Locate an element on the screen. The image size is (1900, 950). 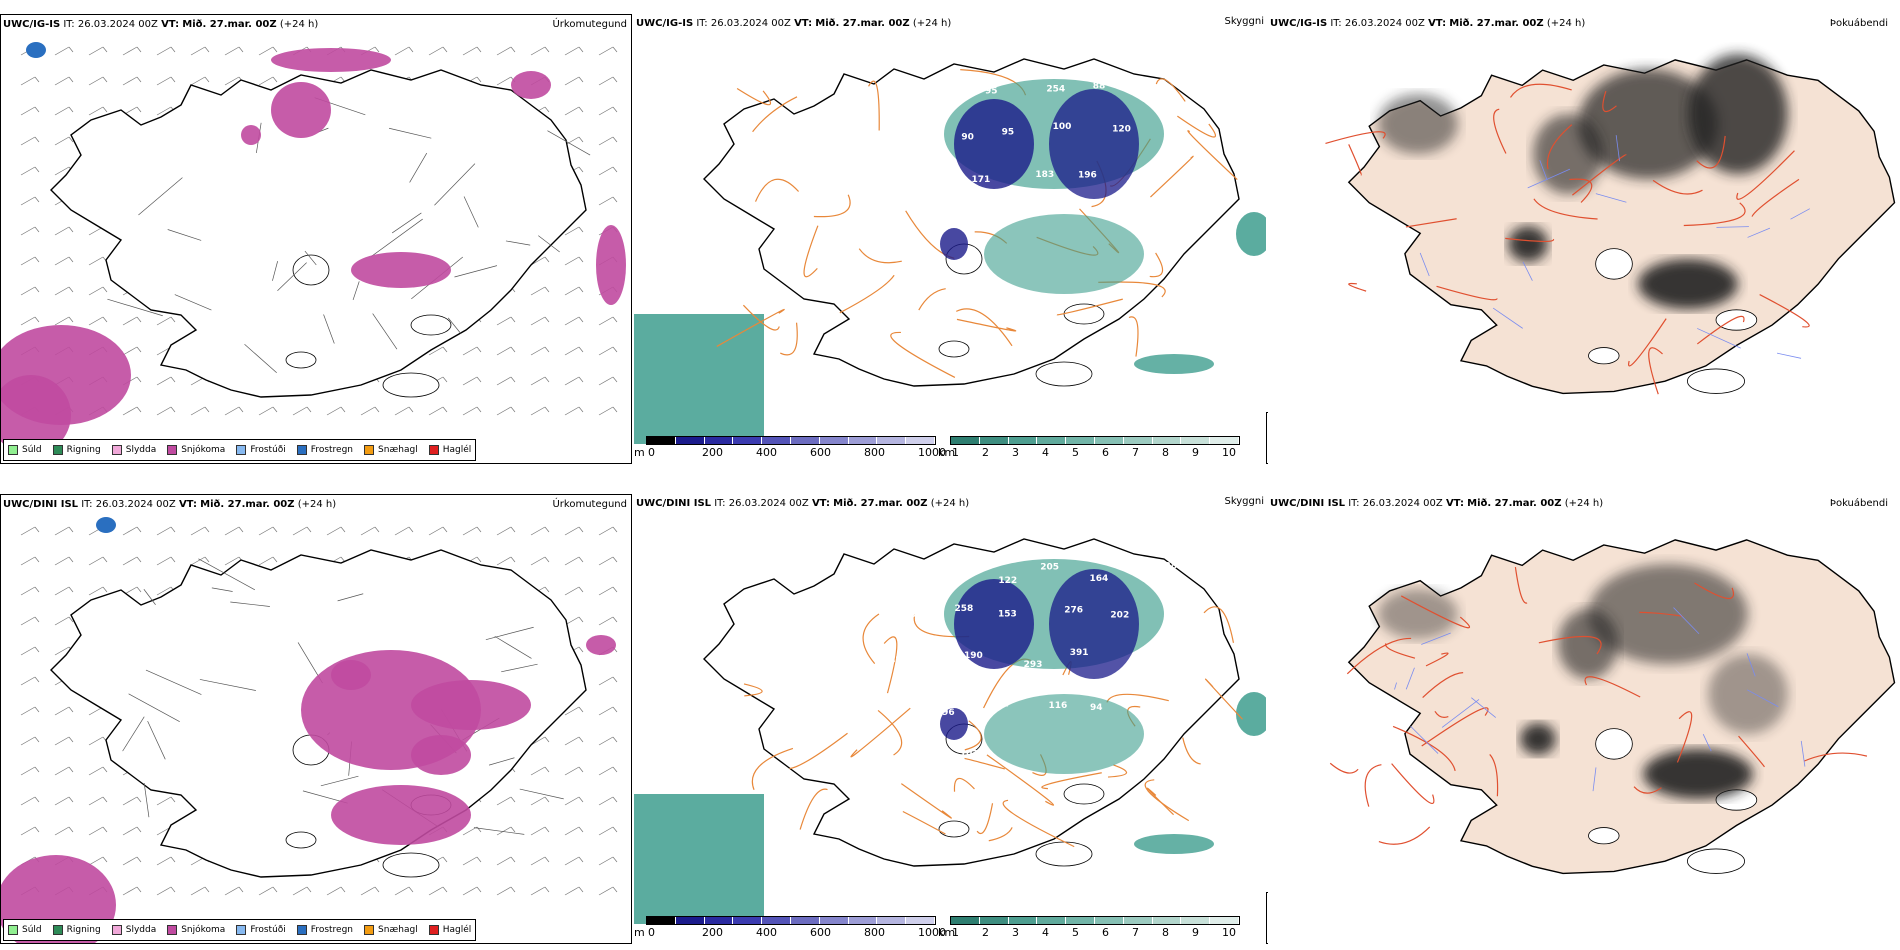
cloud-base-label: 153 is located at coordinates (1007, 614).